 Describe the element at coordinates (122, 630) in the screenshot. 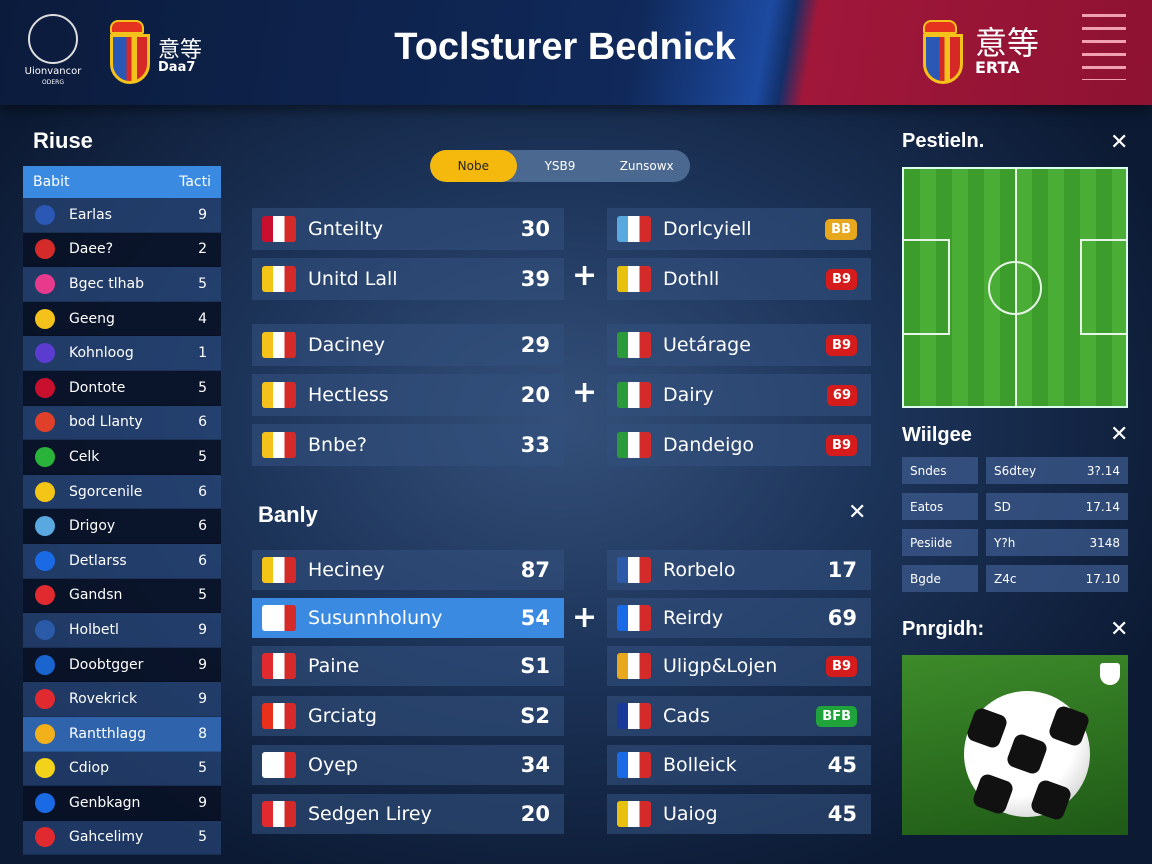

I see `table-row: Holbetl 9` at that location.